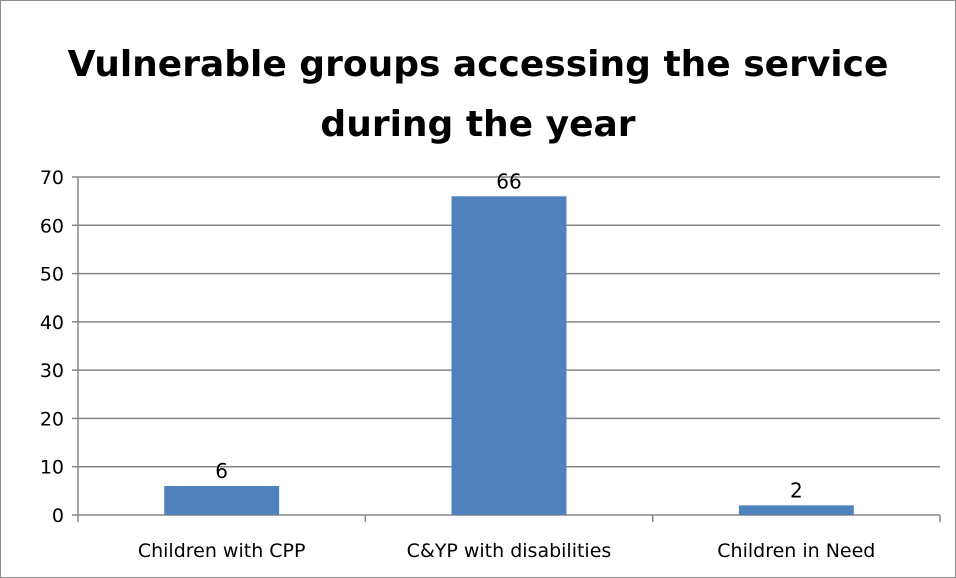  I want to click on y-tick-label: 10, so click(52, 468).